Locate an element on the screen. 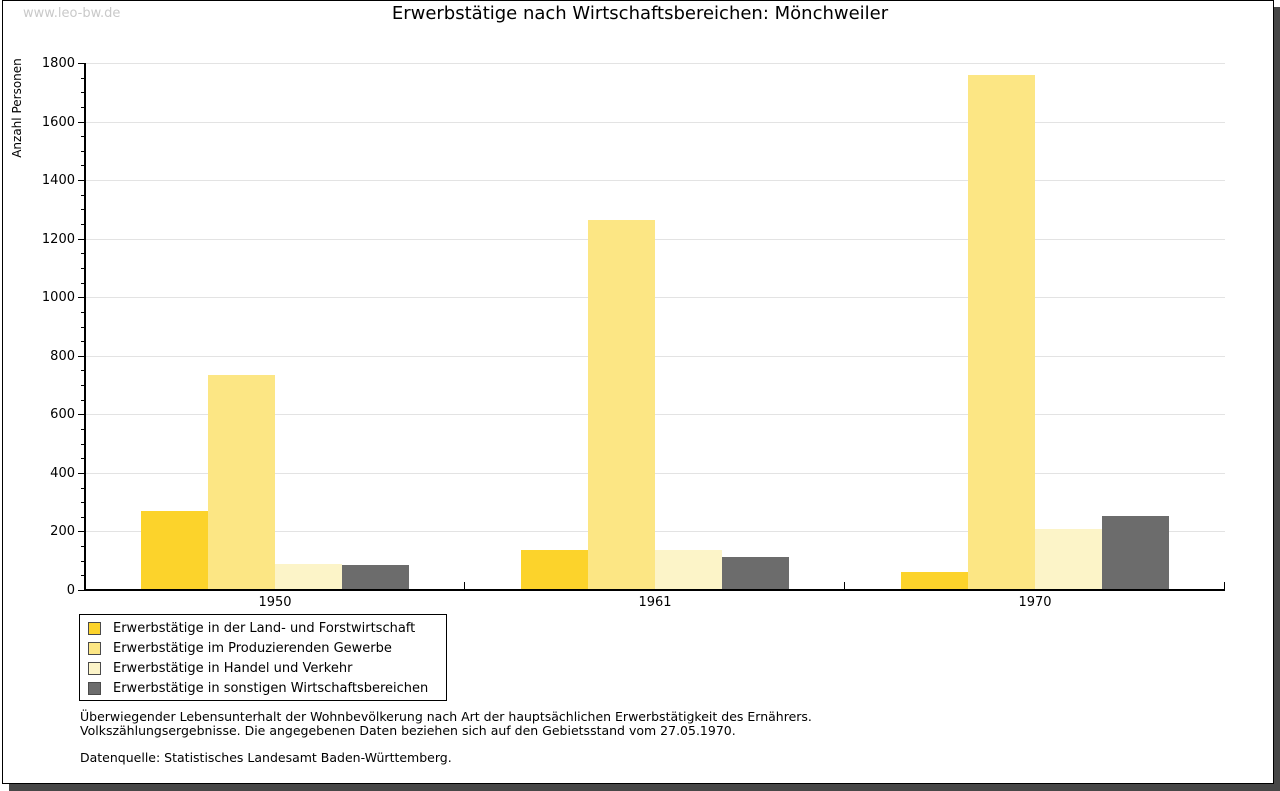 The height and width of the screenshot is (791, 1280). legend-item-3: Erwerbstätige in Handel und Verkehr is located at coordinates (263, 669).